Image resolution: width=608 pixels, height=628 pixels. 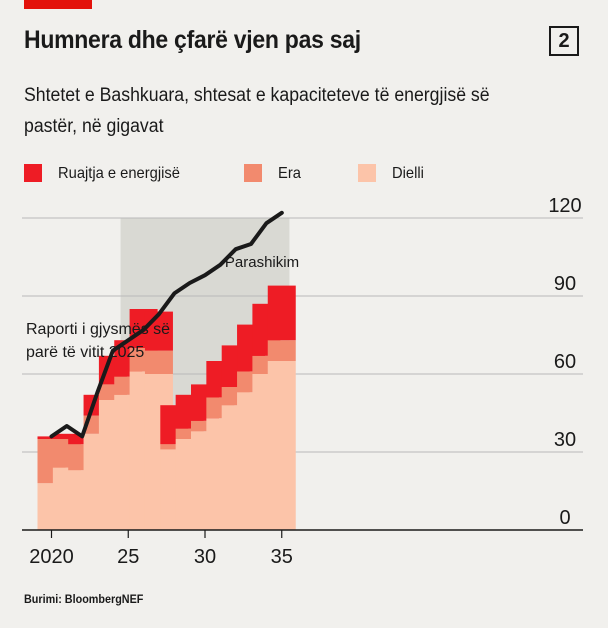 I want to click on legend-swatch-storage, so click(x=33, y=173).